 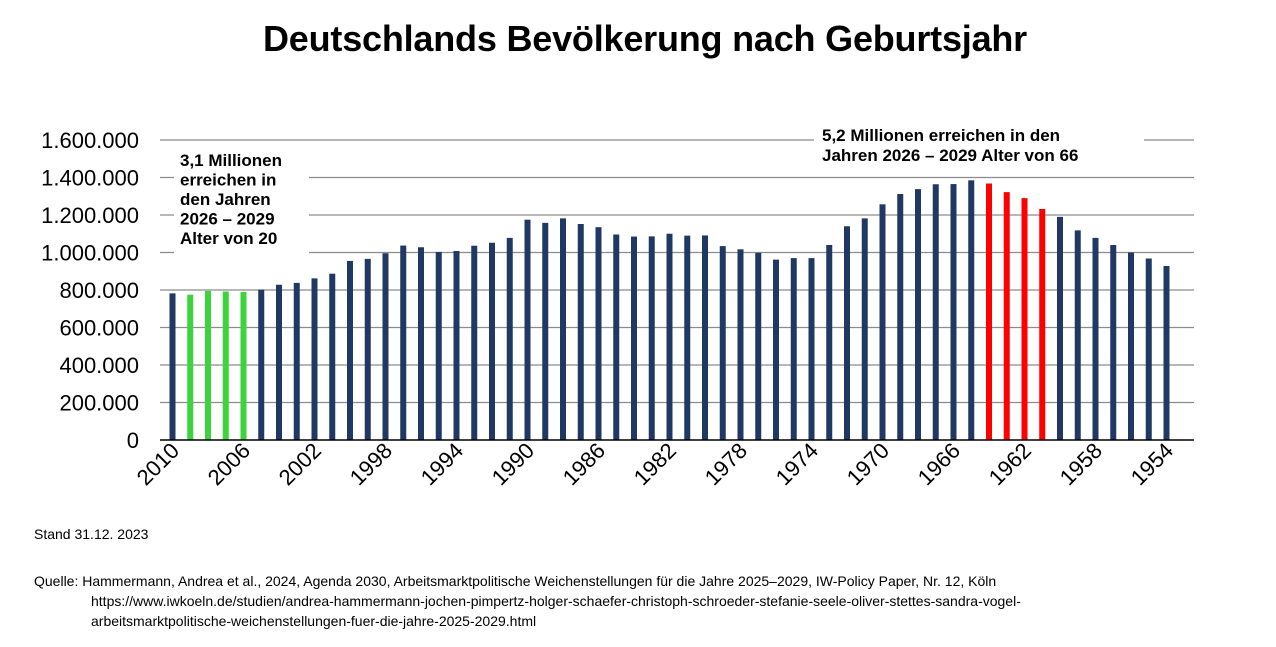 What do you see at coordinates (584, 464) in the screenshot?
I see `x-tick-label: 1986` at bounding box center [584, 464].